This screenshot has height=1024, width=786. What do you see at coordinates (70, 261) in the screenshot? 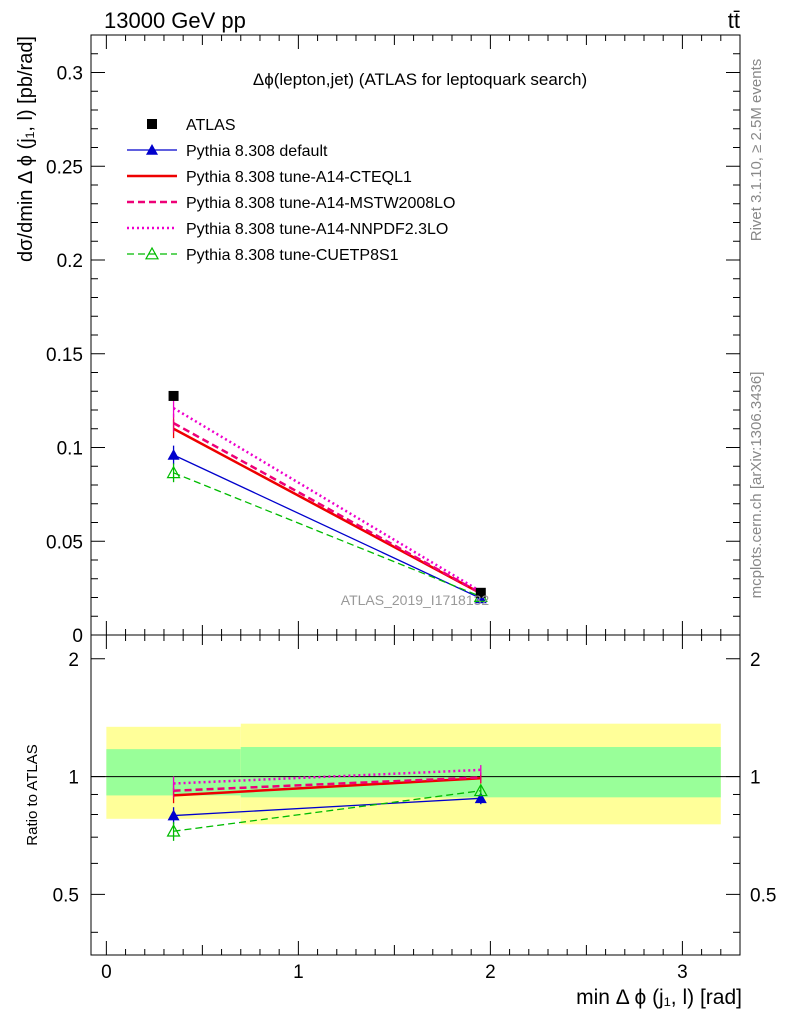
I see `y-tick-label: 0.2` at bounding box center [70, 261].